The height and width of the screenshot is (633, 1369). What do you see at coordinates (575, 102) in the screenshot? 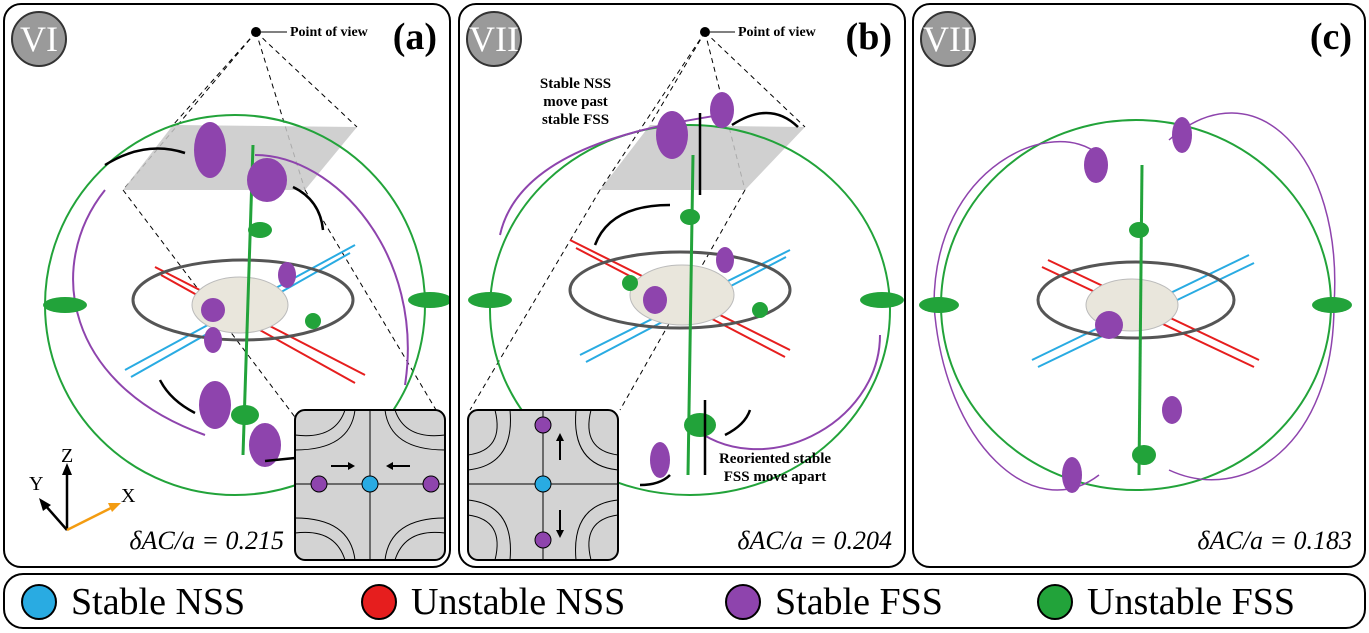
I see `note-top: Stable NSS move past stable FSS` at bounding box center [575, 102].